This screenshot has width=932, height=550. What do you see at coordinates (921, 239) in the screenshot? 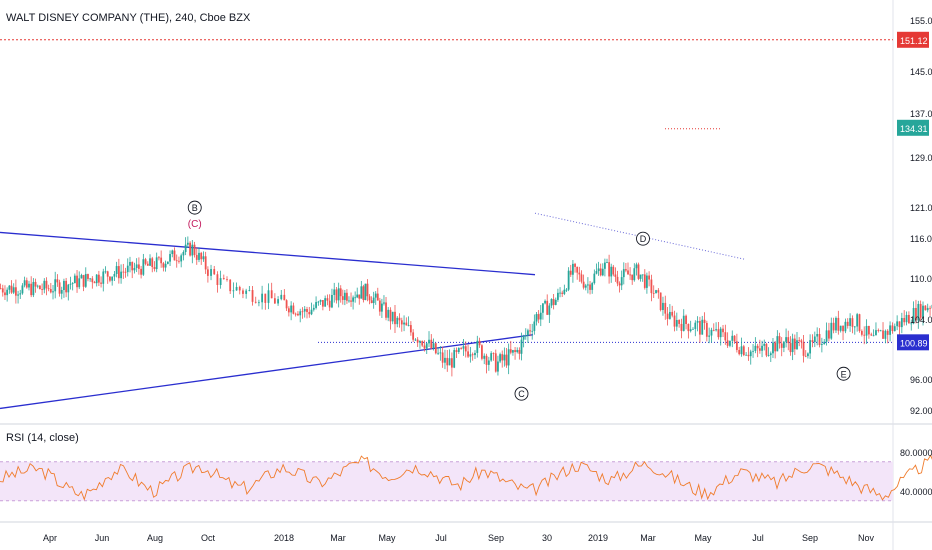
I see `price-tick-label: 116.00` at bounding box center [921, 239].